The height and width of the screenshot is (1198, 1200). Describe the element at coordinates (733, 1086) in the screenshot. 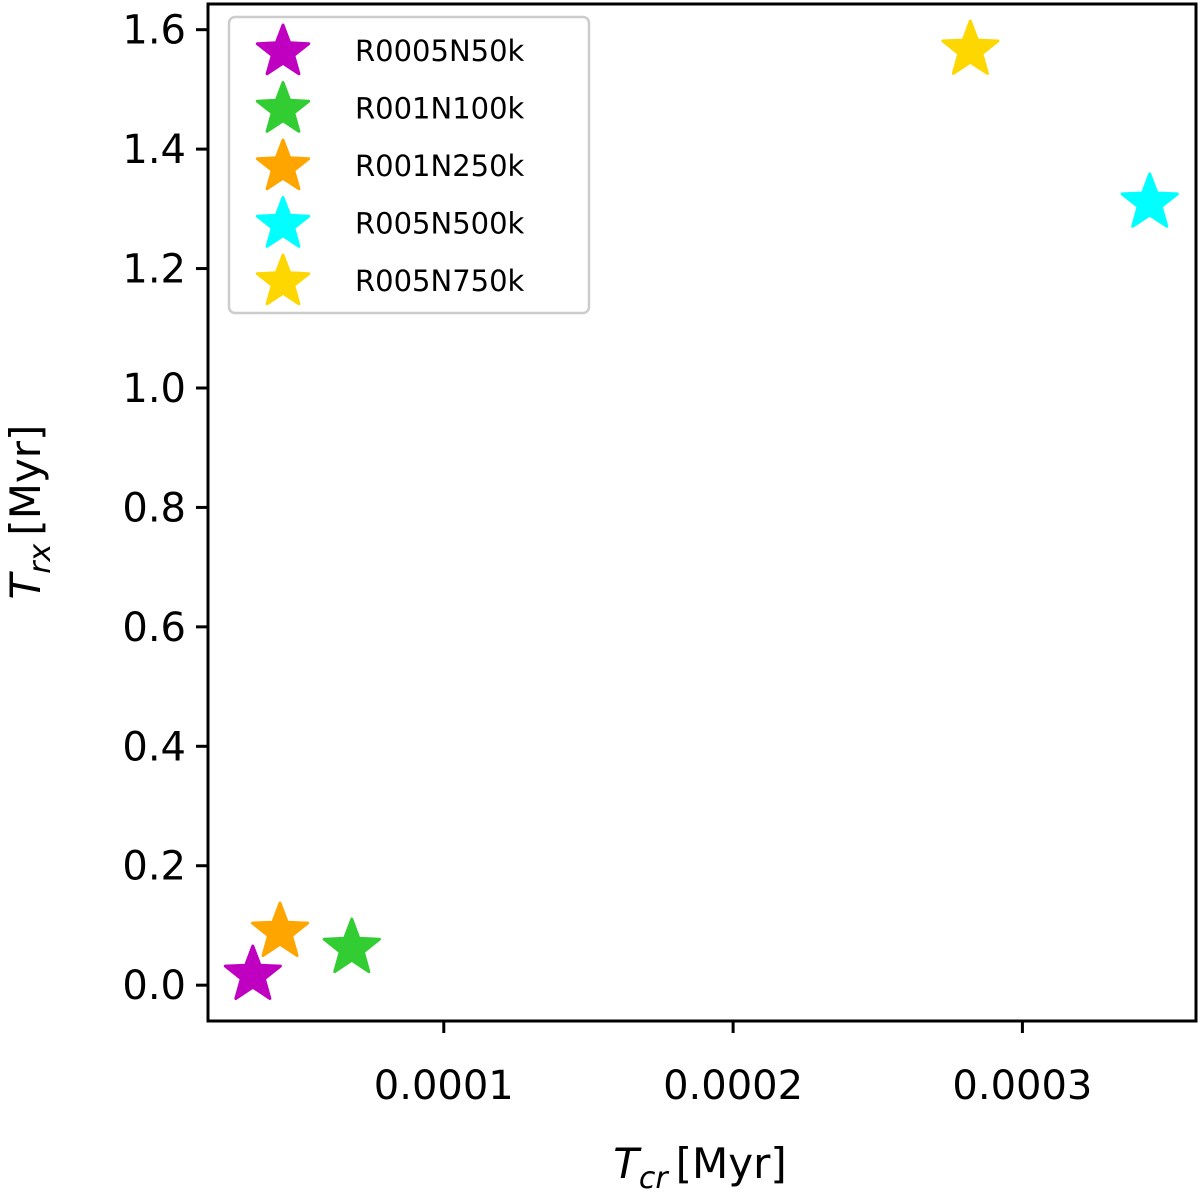

I see `x-tick-label: 0.0002` at that location.